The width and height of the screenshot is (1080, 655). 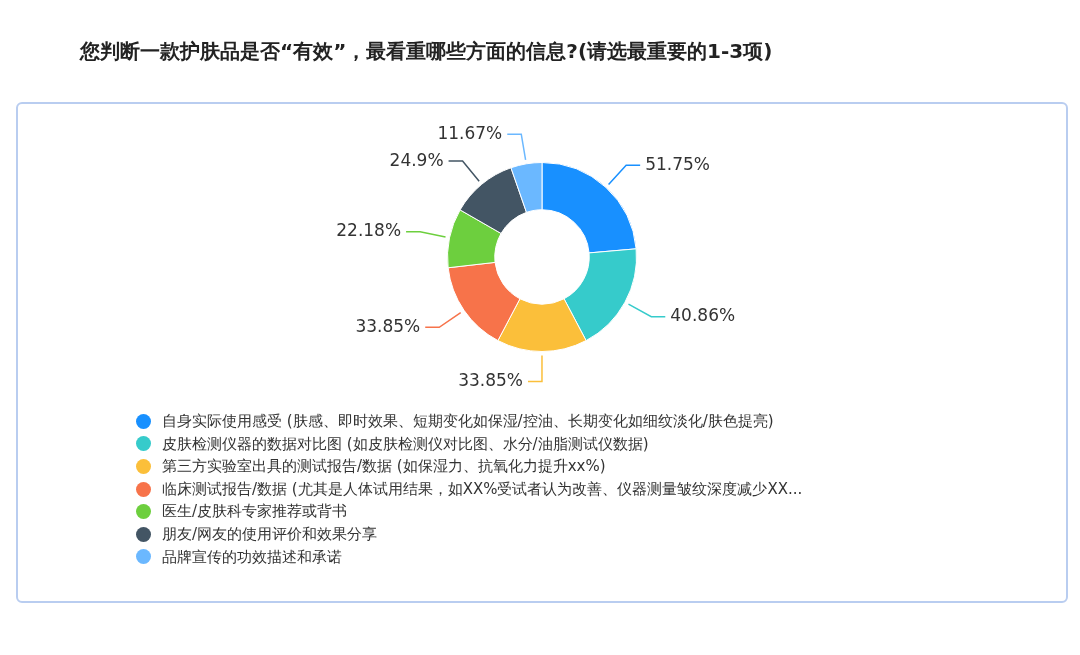 What do you see at coordinates (384, 467) in the screenshot?
I see `legend-label: 第三方实验室出具的测试报告/数据 (如保湿力、抗氧化力提升xx%)` at bounding box center [384, 467].